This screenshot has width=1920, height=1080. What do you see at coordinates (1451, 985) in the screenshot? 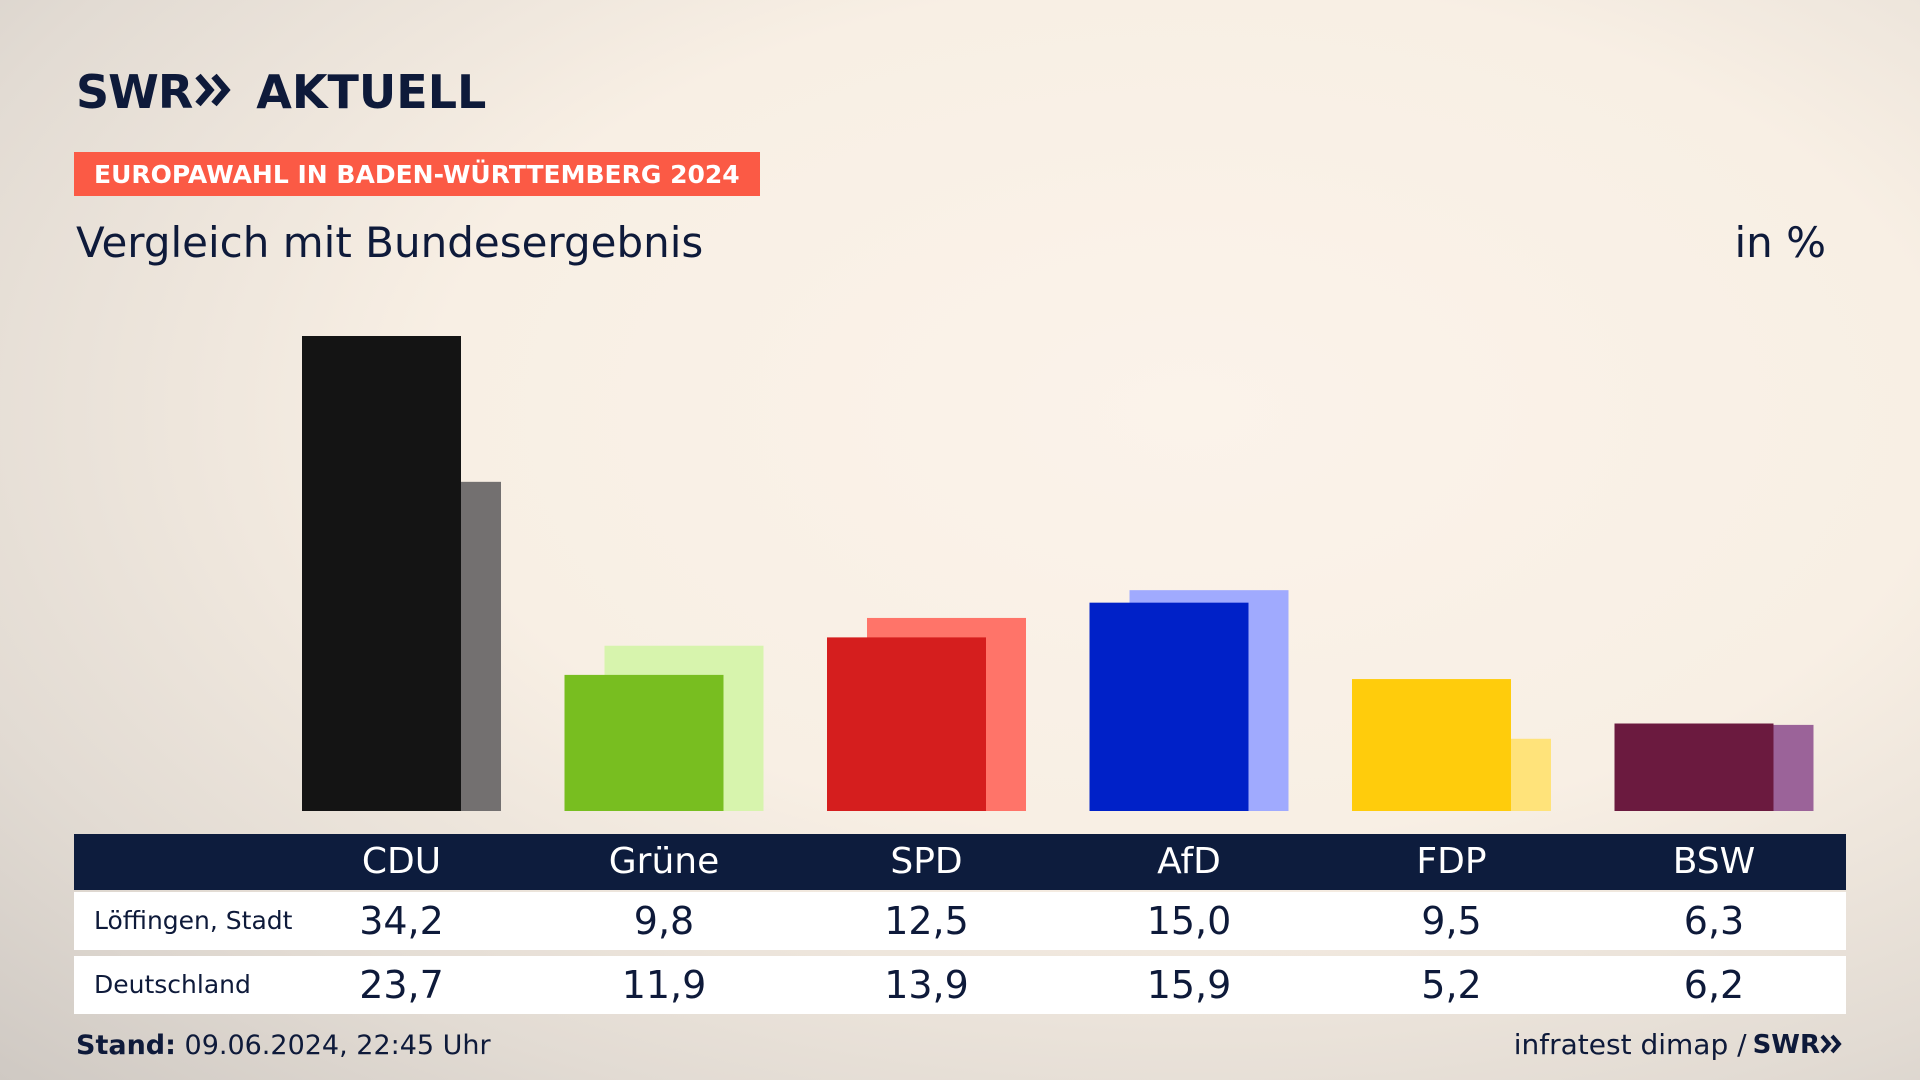
I see `cell-fdp: 5,2` at bounding box center [1451, 985].